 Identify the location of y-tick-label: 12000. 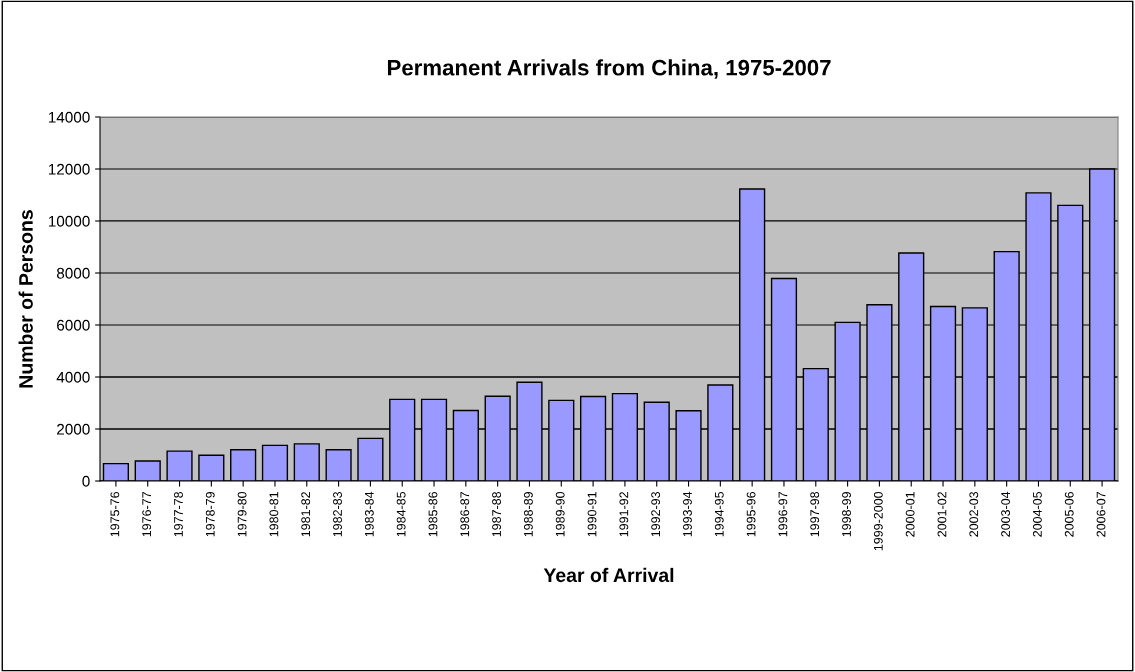
(69, 169).